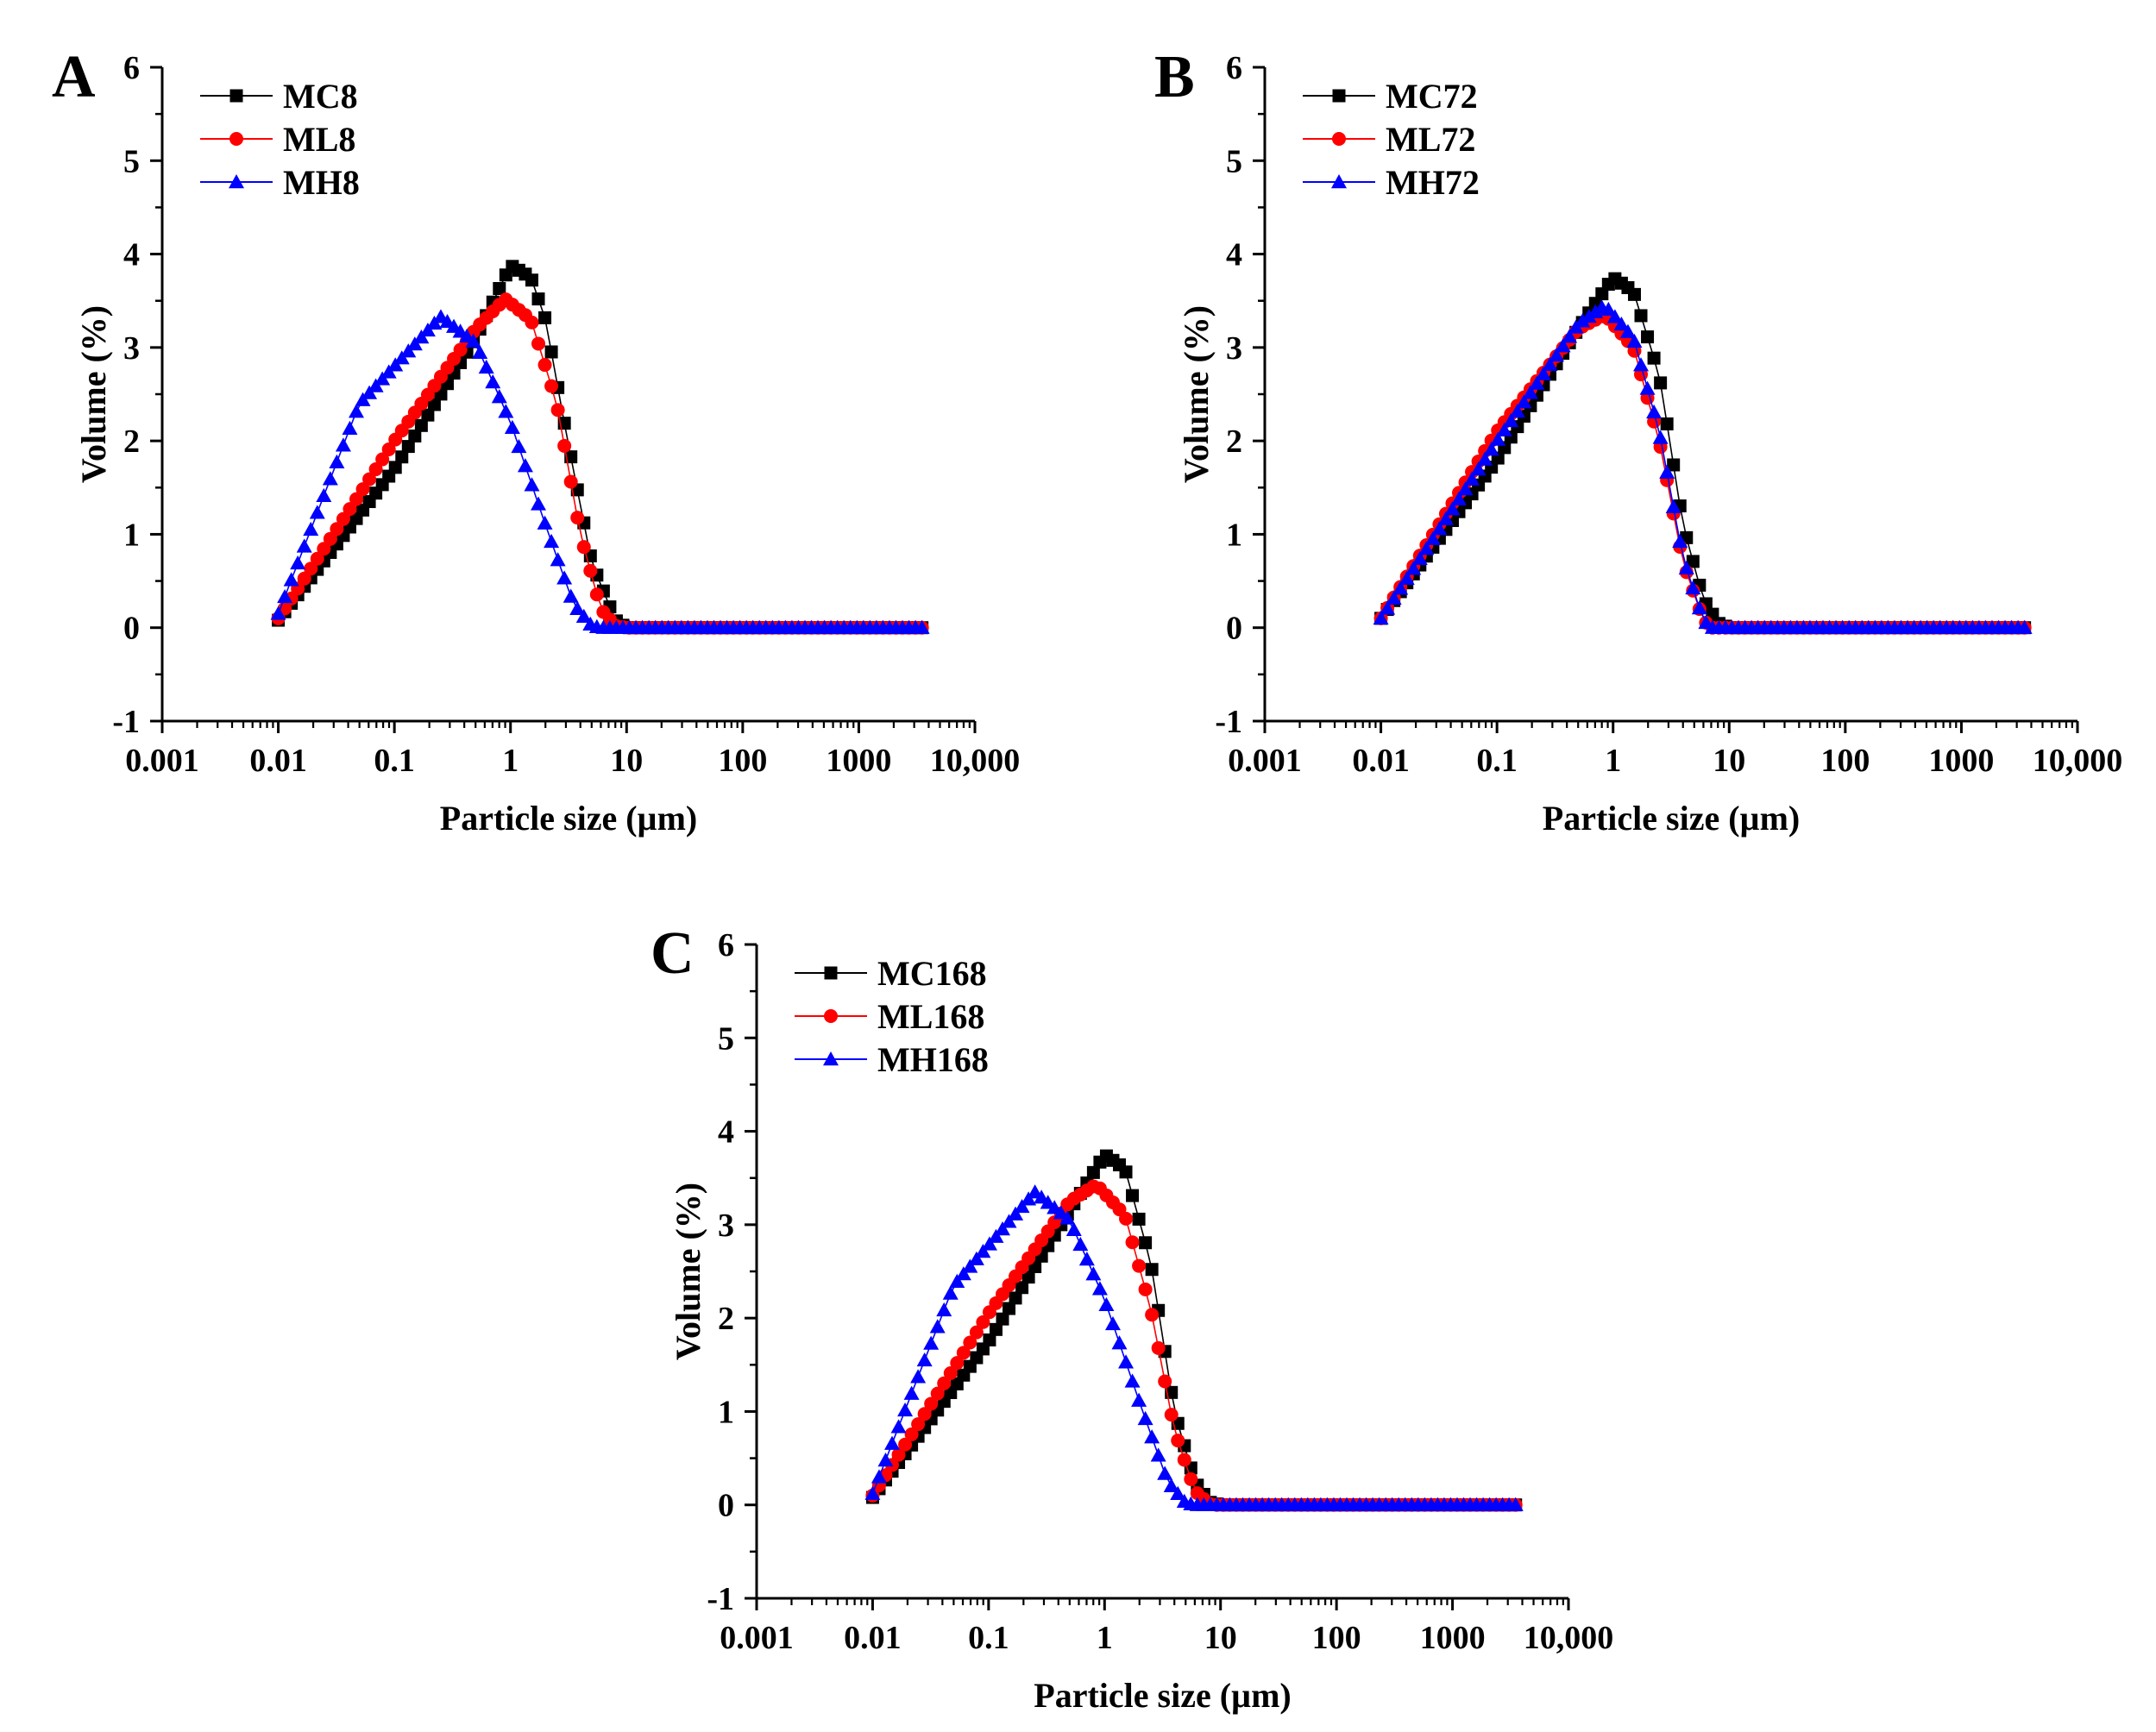 This screenshot has width=2156, height=1732. I want to click on x-tick-label: 10,000, so click(1569, 1638).